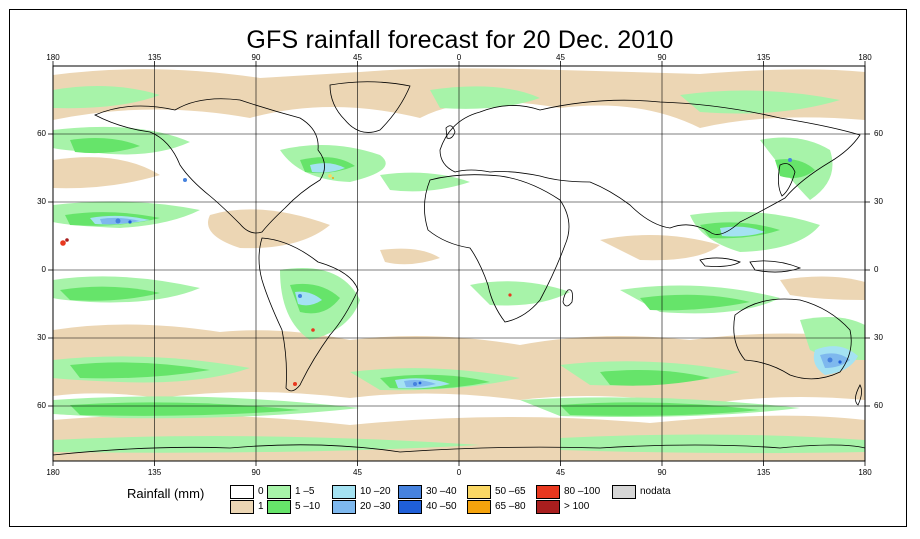  What do you see at coordinates (577, 506) in the screenshot?
I see `legend-label-11: > 100` at bounding box center [577, 506].